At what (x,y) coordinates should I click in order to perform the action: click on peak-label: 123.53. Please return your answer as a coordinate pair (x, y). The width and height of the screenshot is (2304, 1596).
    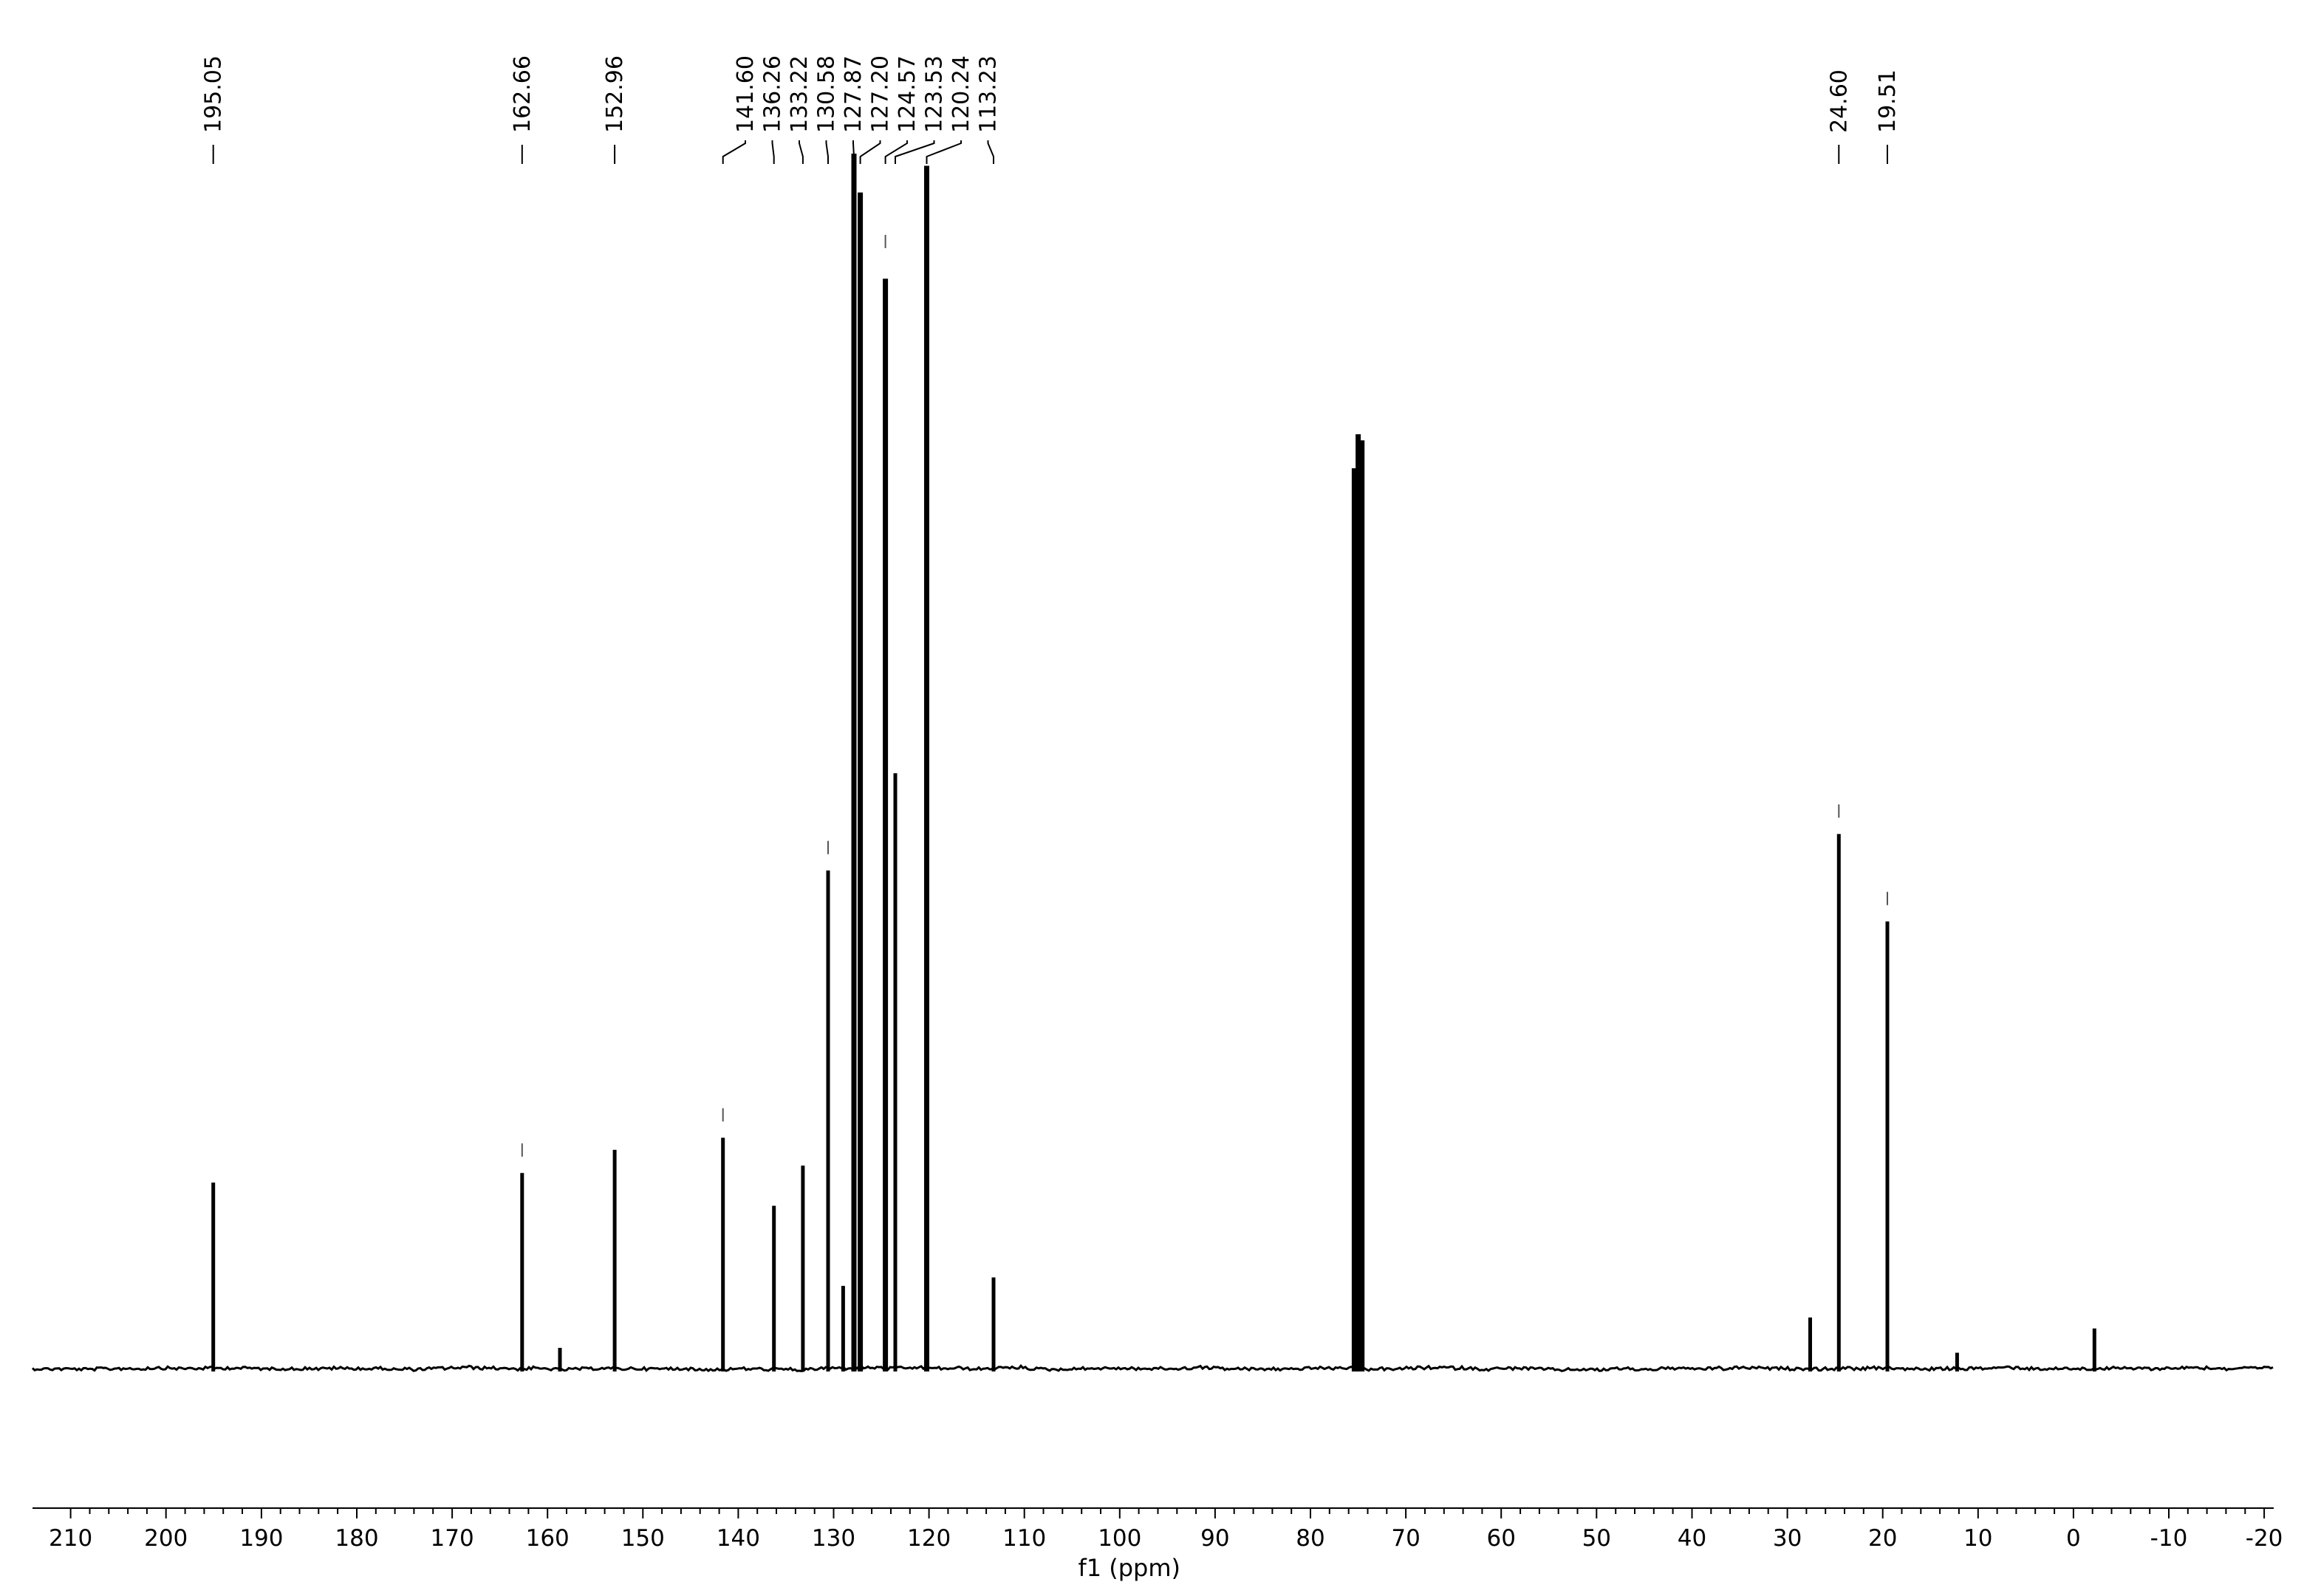
    Looking at the image, I should click on (935, 94).